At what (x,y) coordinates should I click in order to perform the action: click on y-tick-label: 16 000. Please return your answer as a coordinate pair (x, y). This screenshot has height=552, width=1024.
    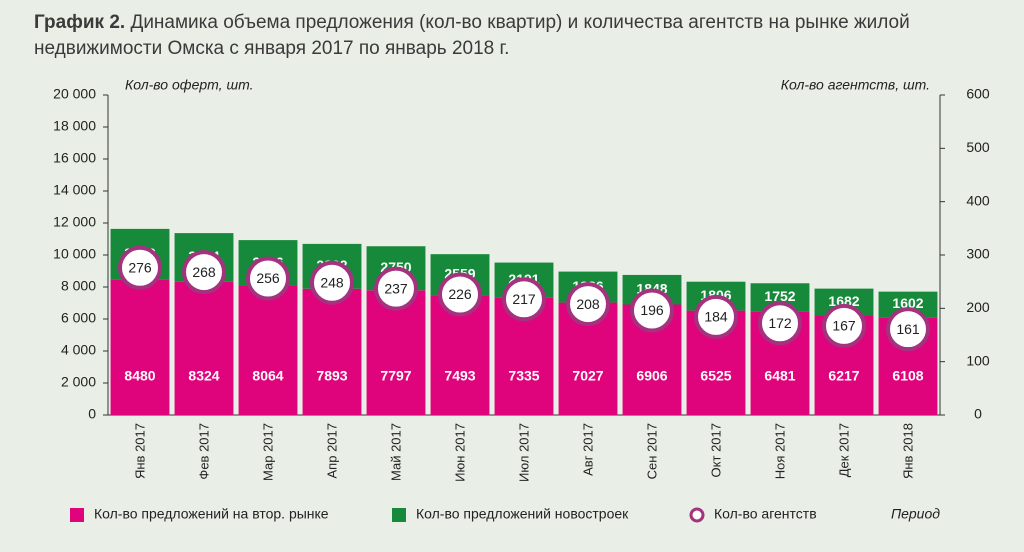
    Looking at the image, I should click on (74, 158).